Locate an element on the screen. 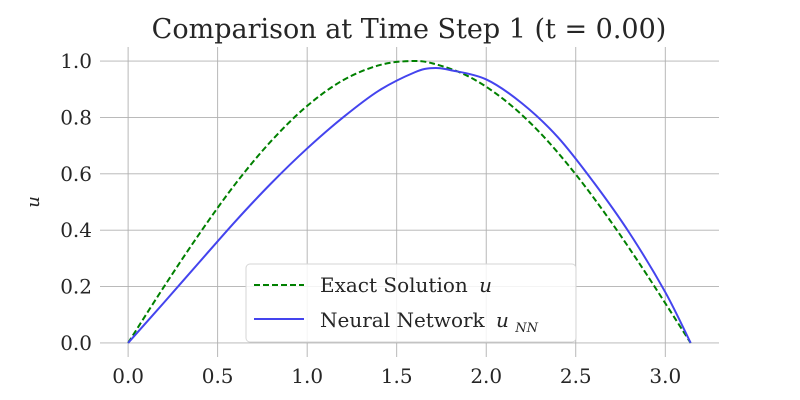 The width and height of the screenshot is (800, 400). x-tick-label: 0.5 is located at coordinates (218, 376).